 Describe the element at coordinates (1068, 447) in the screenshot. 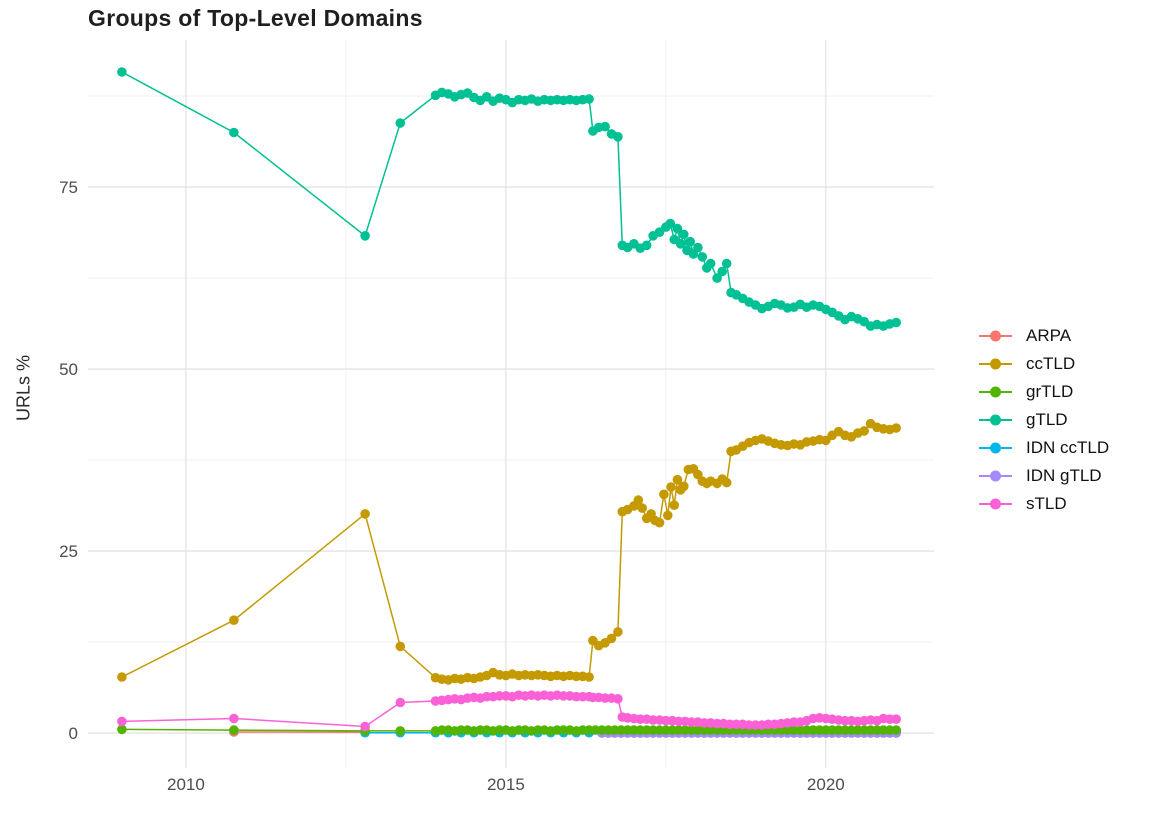

I see `legend-label: IDN ccTLD` at that location.